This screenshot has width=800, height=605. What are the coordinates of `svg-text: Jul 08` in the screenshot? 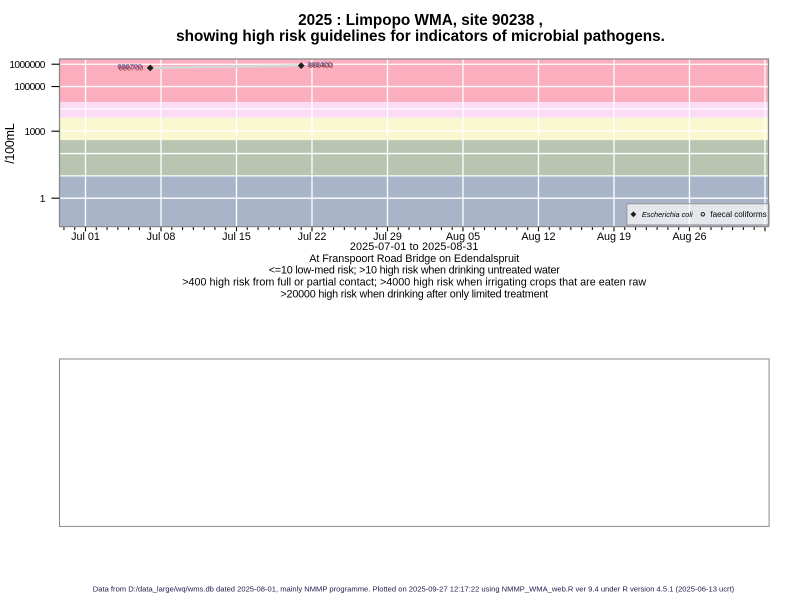 It's located at (161, 237).